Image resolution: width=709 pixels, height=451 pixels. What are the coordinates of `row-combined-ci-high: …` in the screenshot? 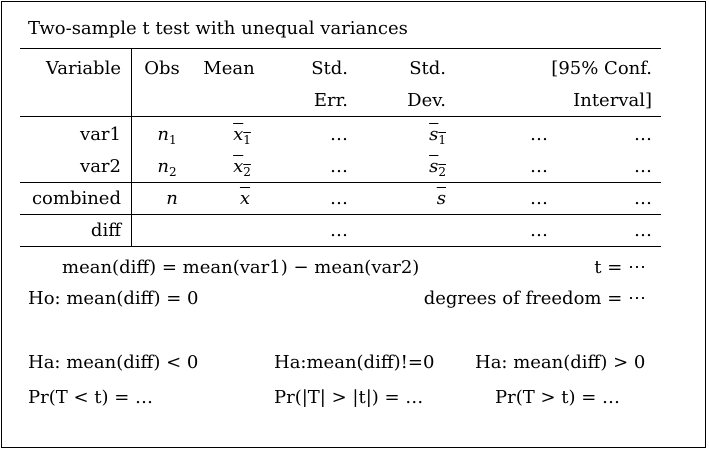 It's located at (643, 198).